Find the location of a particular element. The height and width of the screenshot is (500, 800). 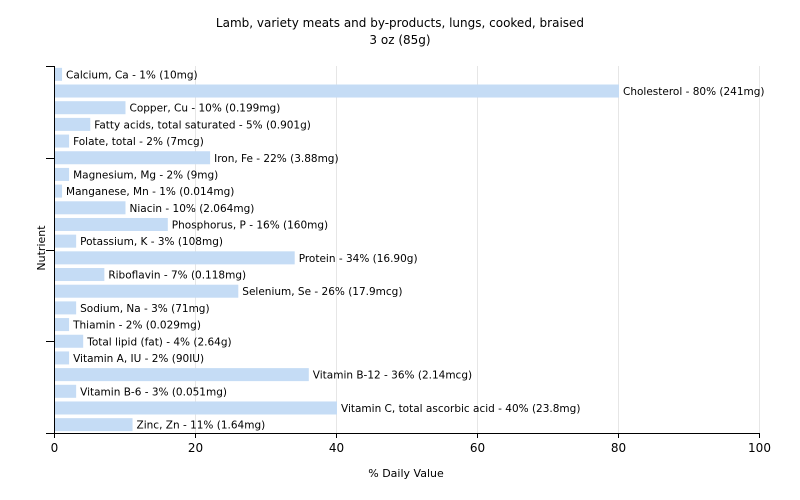

bar-label: Potassium, K - 3% (108mg) is located at coordinates (151, 242).